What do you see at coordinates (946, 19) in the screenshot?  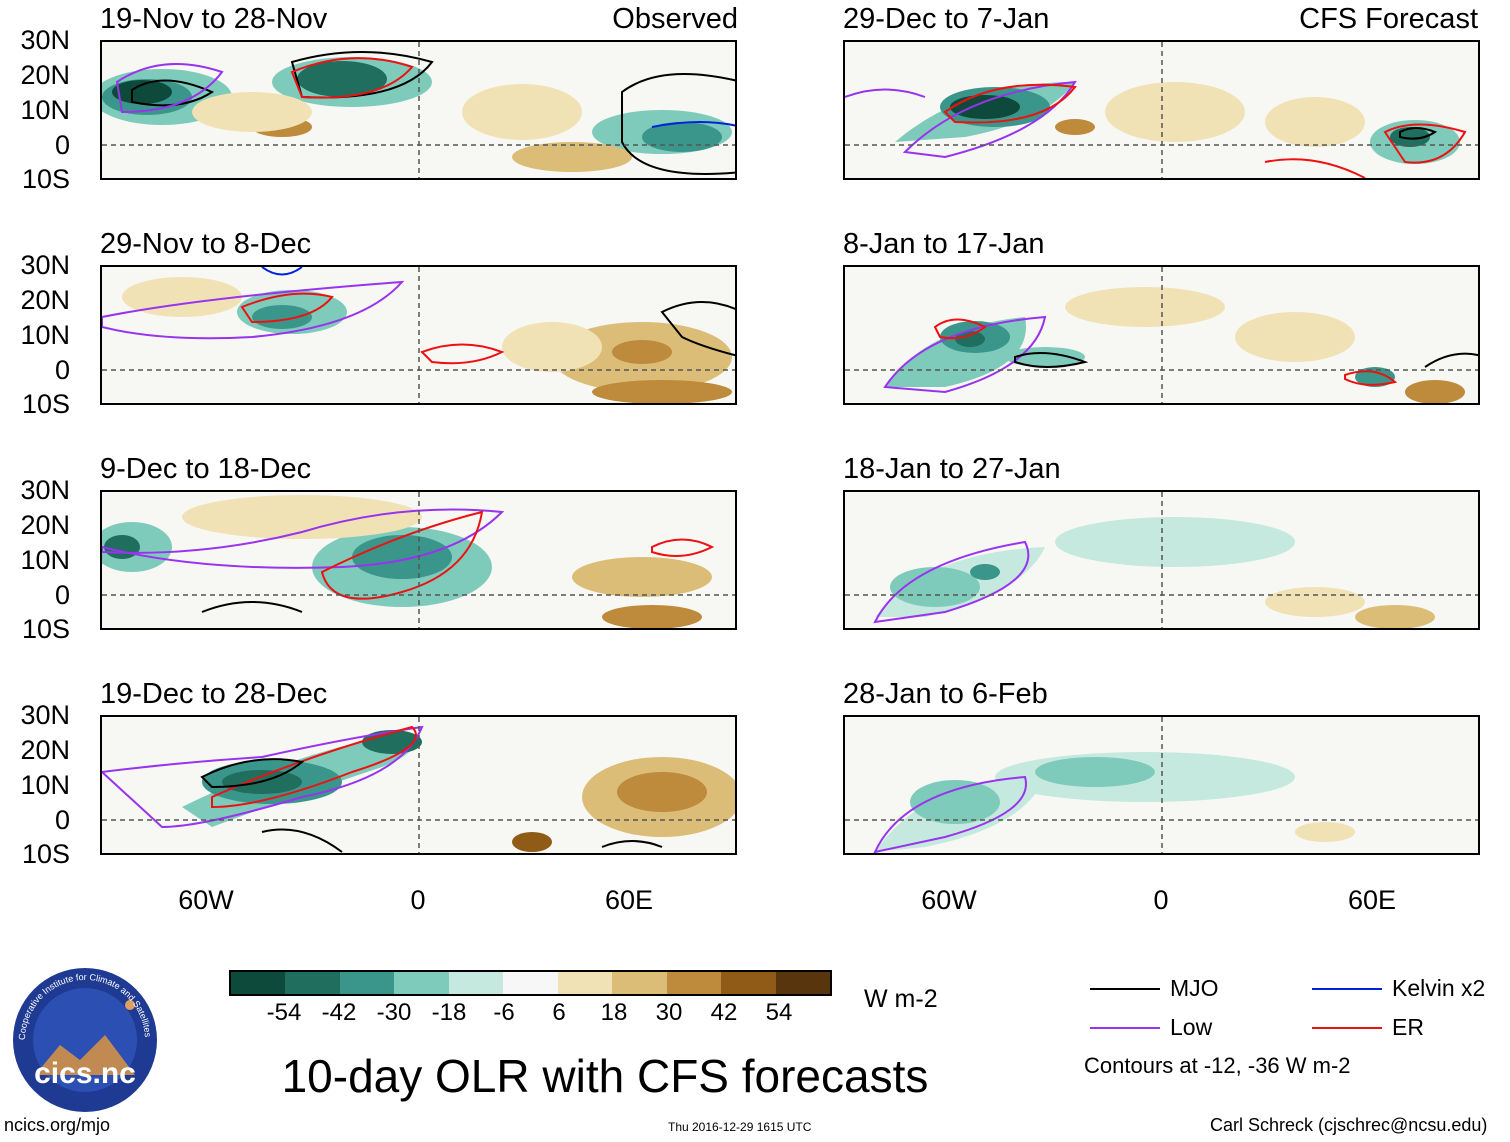 I see `panel-title-5: 29-Dec to 7-Jan` at bounding box center [946, 19].